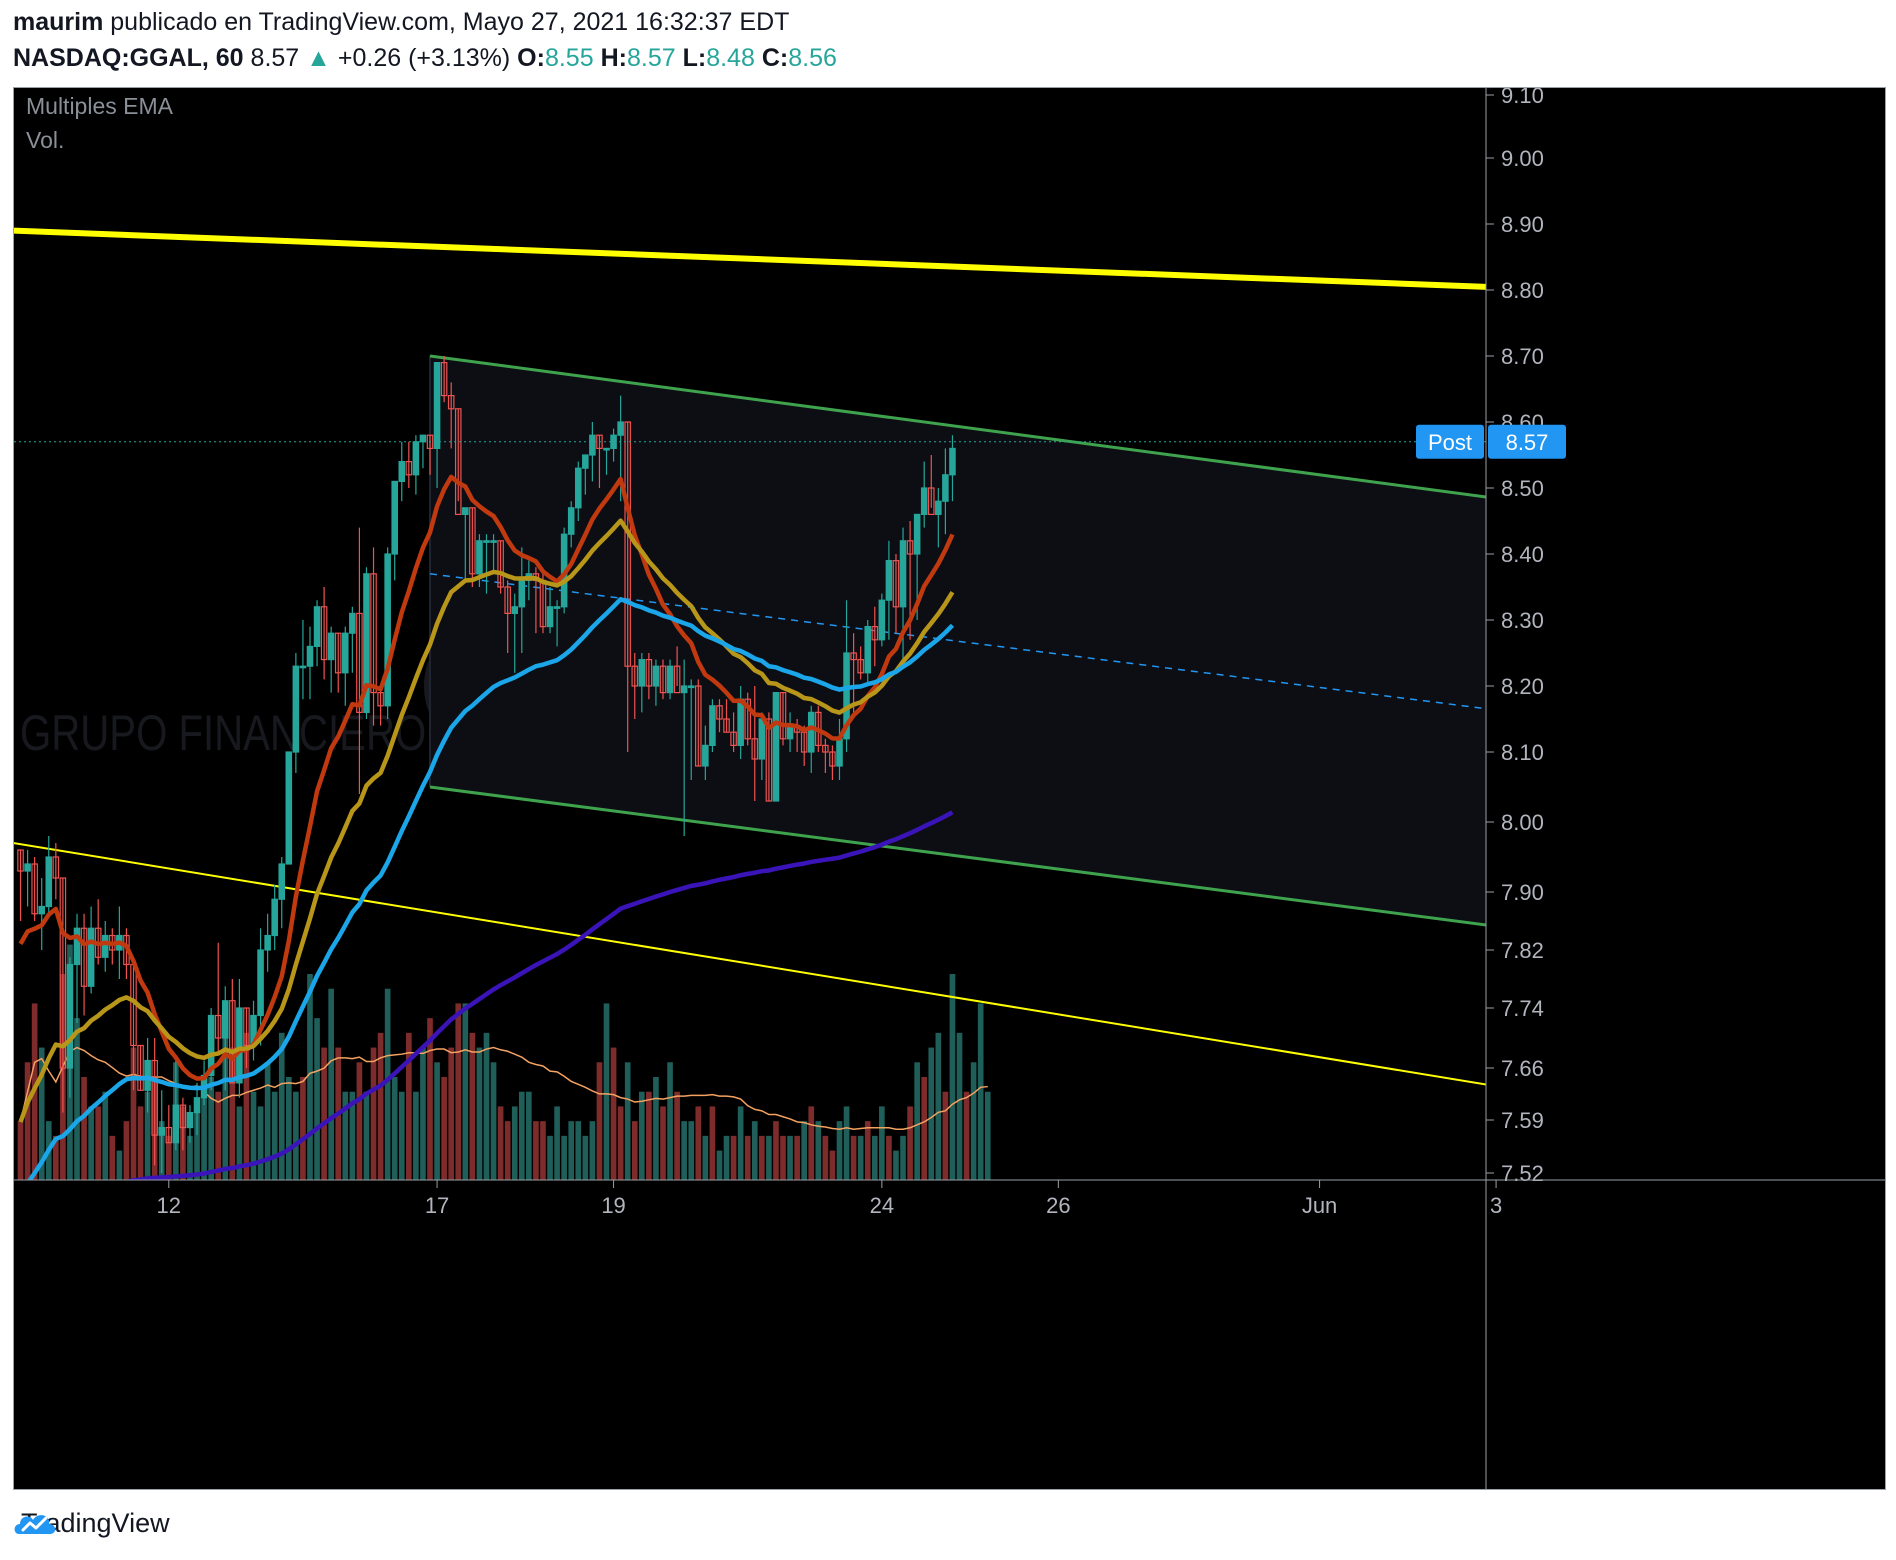 The height and width of the screenshot is (1560, 1896). Describe the element at coordinates (613, 1205) in the screenshot. I see `x-tick-label: 19` at that location.